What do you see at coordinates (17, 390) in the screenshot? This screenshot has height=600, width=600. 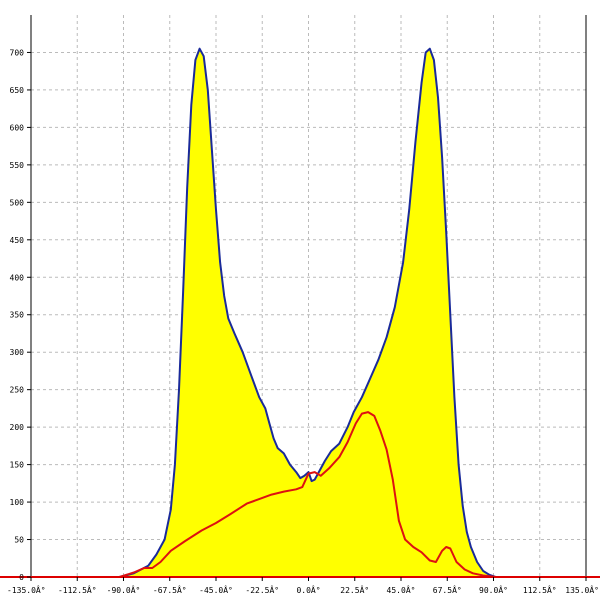 I see `y-tick-label: 250` at bounding box center [17, 390].